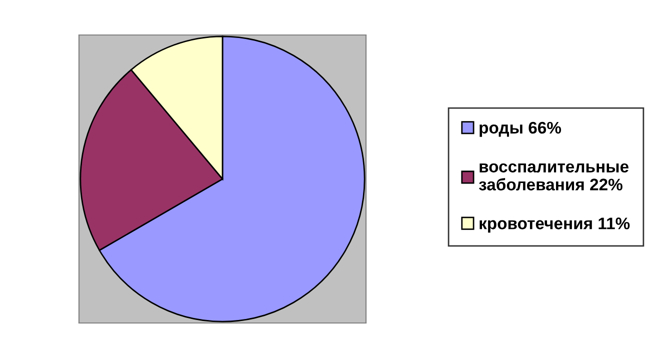  What do you see at coordinates (555, 225) in the screenshot?
I see `legend-label: кровотечения 11%` at bounding box center [555, 225].